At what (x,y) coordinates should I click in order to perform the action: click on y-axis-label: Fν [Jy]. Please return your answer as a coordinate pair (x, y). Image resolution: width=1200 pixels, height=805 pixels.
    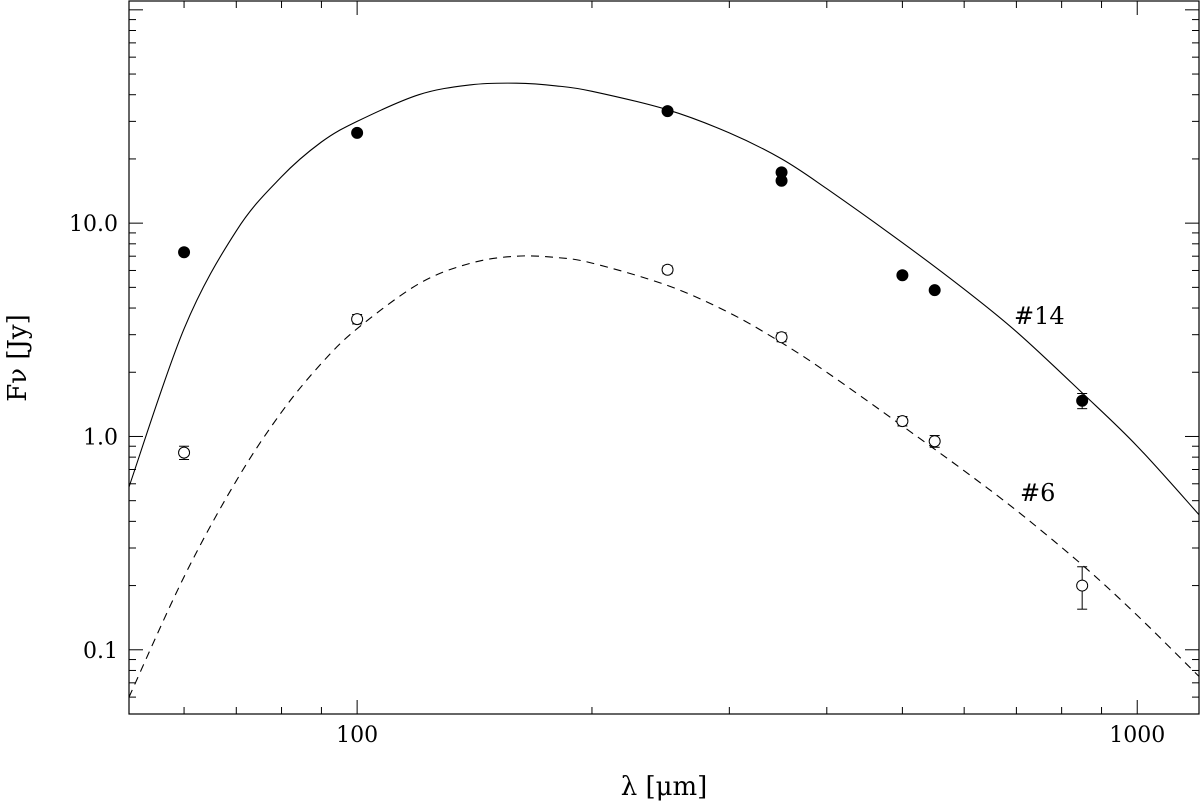
    Looking at the image, I should click on (18, 358).